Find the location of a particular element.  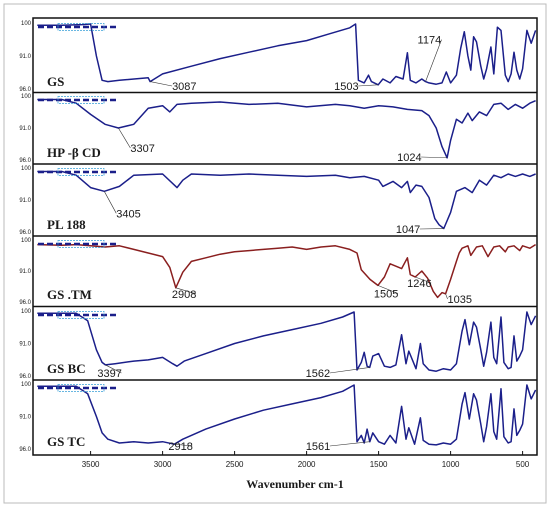

x-axis-label: Wavenumber cm-1 is located at coordinates (294, 484).